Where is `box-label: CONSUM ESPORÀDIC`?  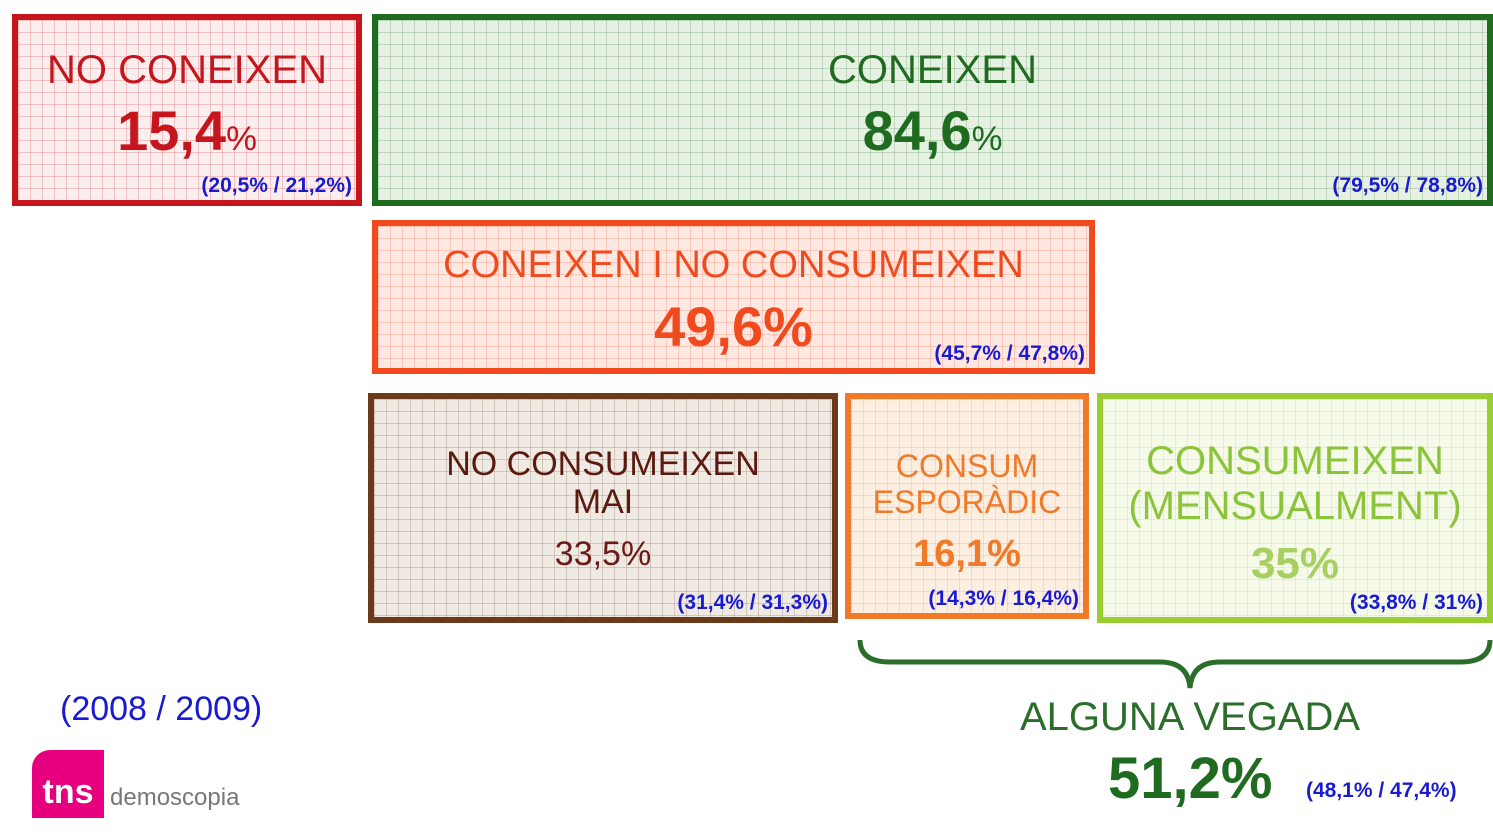
box-label: CONSUM ESPORÀDIC is located at coordinates (967, 484).